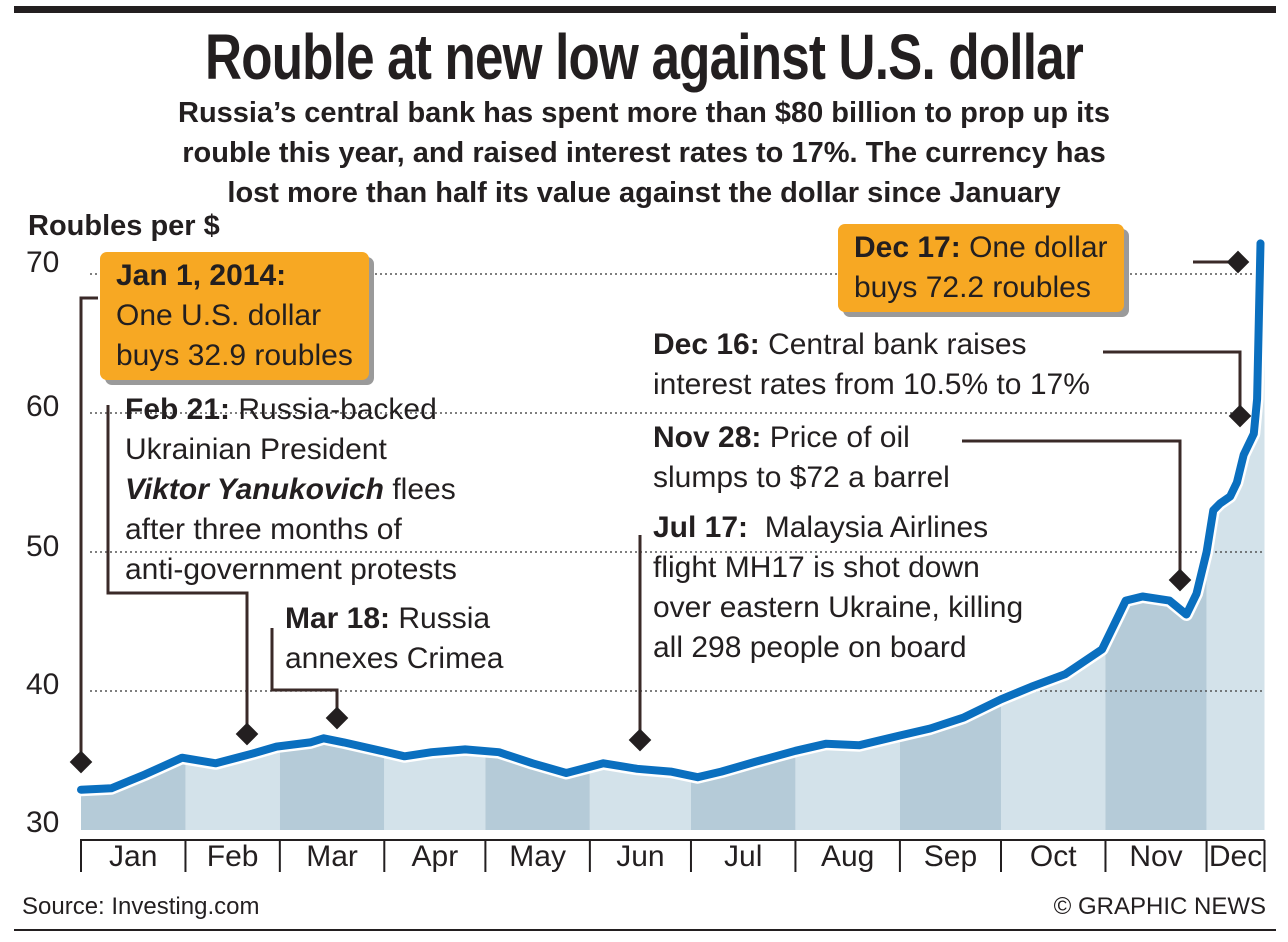 The image size is (1288, 942). I want to click on x-tick-label: May, so click(537, 856).